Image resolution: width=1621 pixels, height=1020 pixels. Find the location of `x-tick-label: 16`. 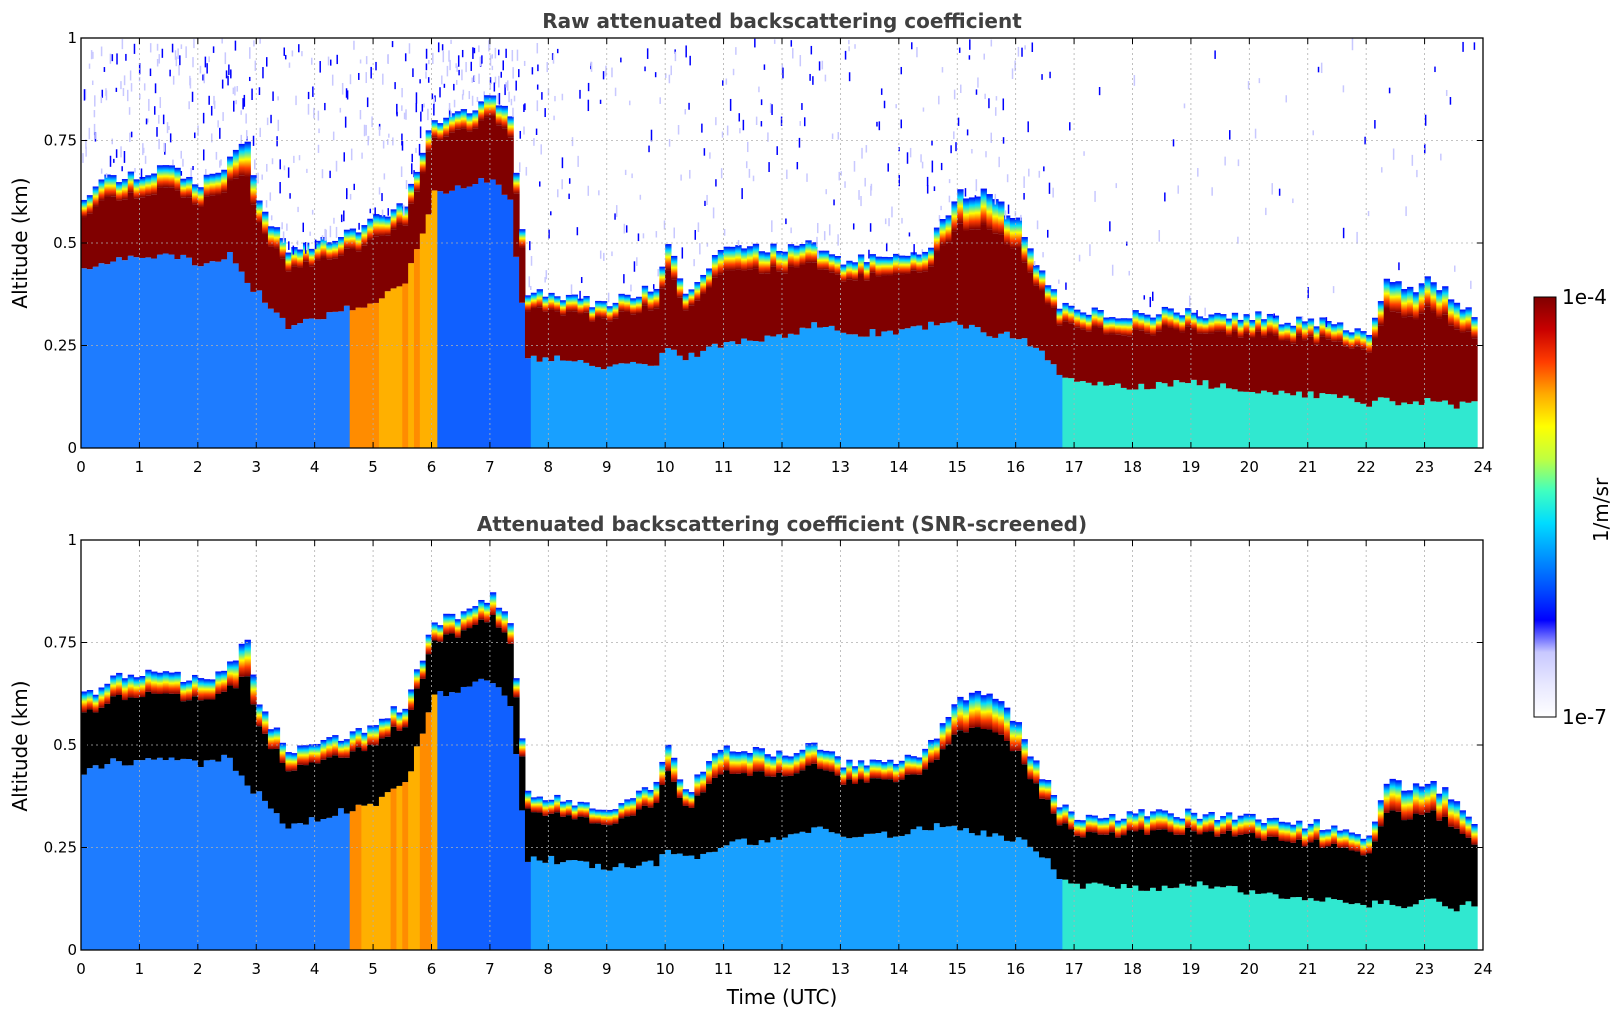

x-tick-label: 16 is located at coordinates (1015, 969).